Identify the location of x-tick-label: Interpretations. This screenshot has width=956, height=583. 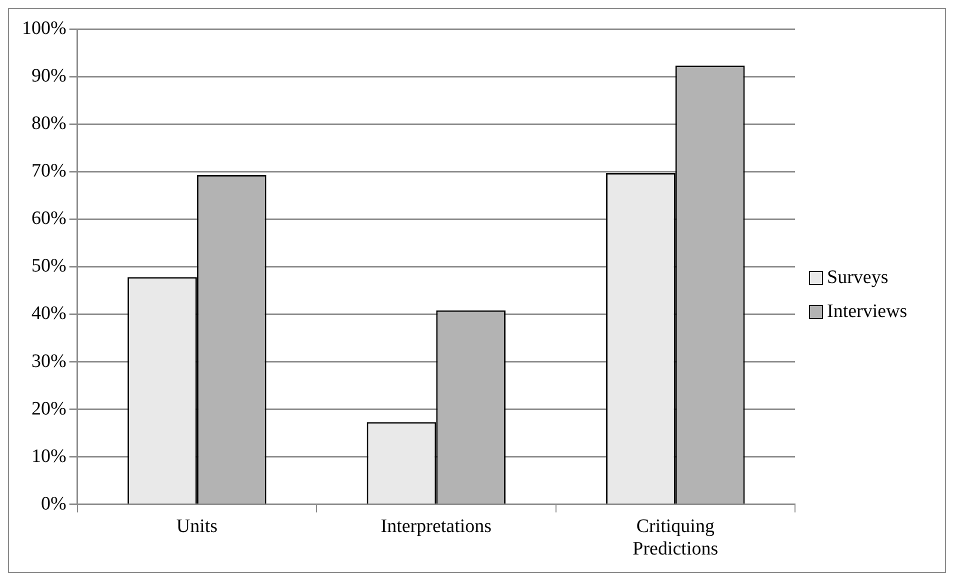
(436, 526).